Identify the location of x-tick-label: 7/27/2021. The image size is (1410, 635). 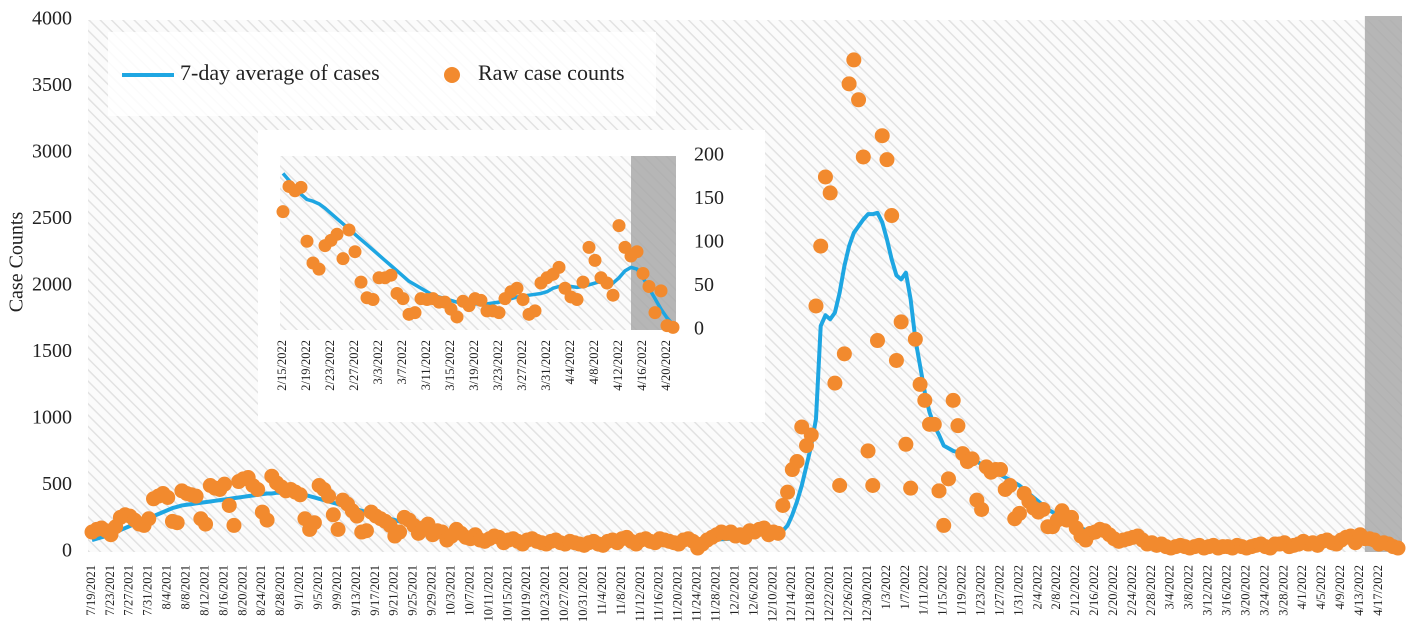
(129, 590).